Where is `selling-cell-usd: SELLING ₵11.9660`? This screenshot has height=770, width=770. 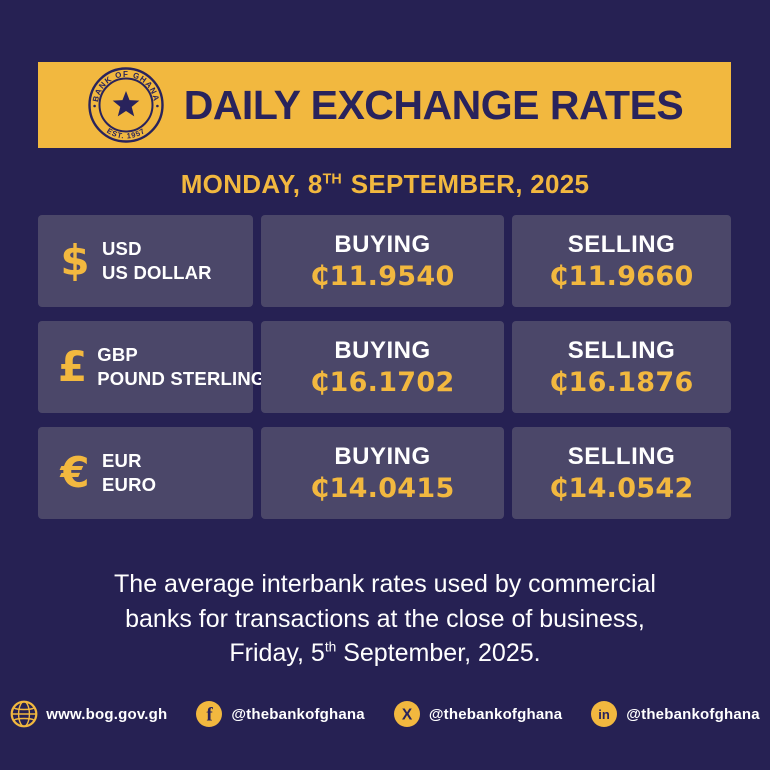
selling-cell-usd: SELLING ₵11.9660 is located at coordinates (621, 261).